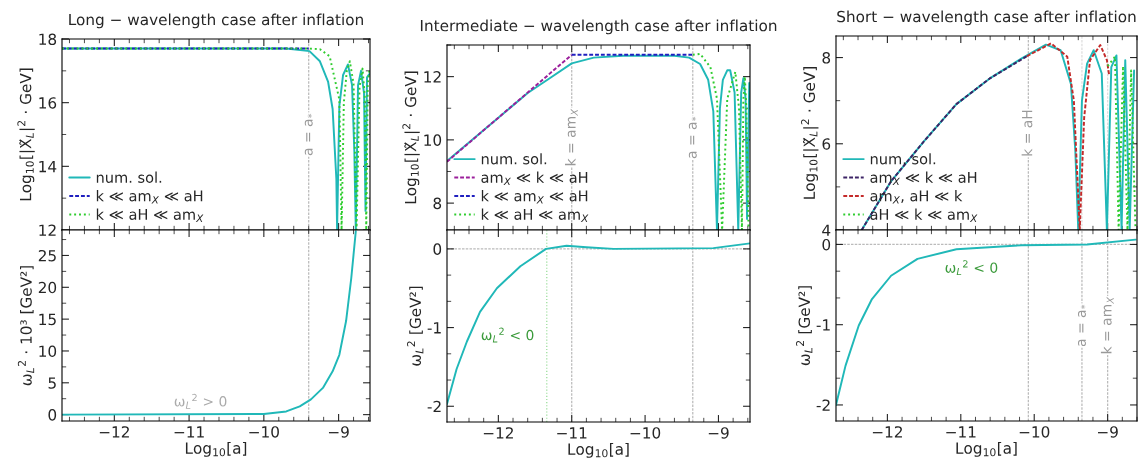 This screenshot has width=1139, height=459. I want to click on chart-title: Short − wavelength case after inflation, so click(986, 18).